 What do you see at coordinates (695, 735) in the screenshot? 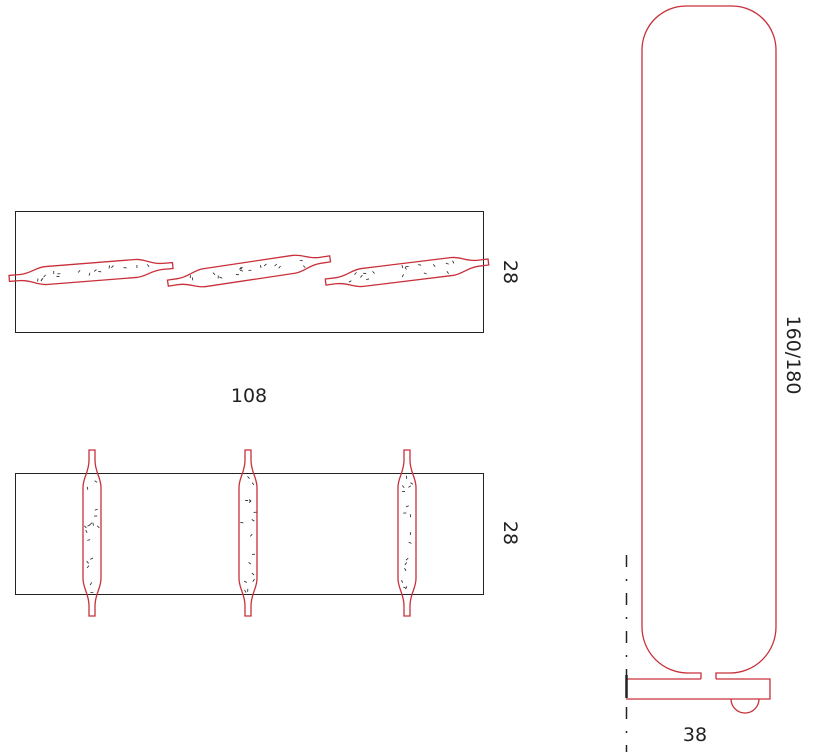
I see `depth-label: 38` at bounding box center [695, 735].